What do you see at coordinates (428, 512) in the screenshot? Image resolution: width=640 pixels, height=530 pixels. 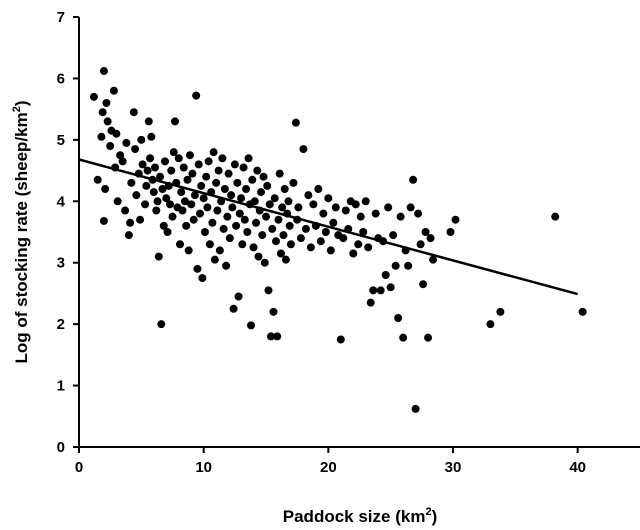 I see `x-axis-title-sup: 2` at bounding box center [428, 512].